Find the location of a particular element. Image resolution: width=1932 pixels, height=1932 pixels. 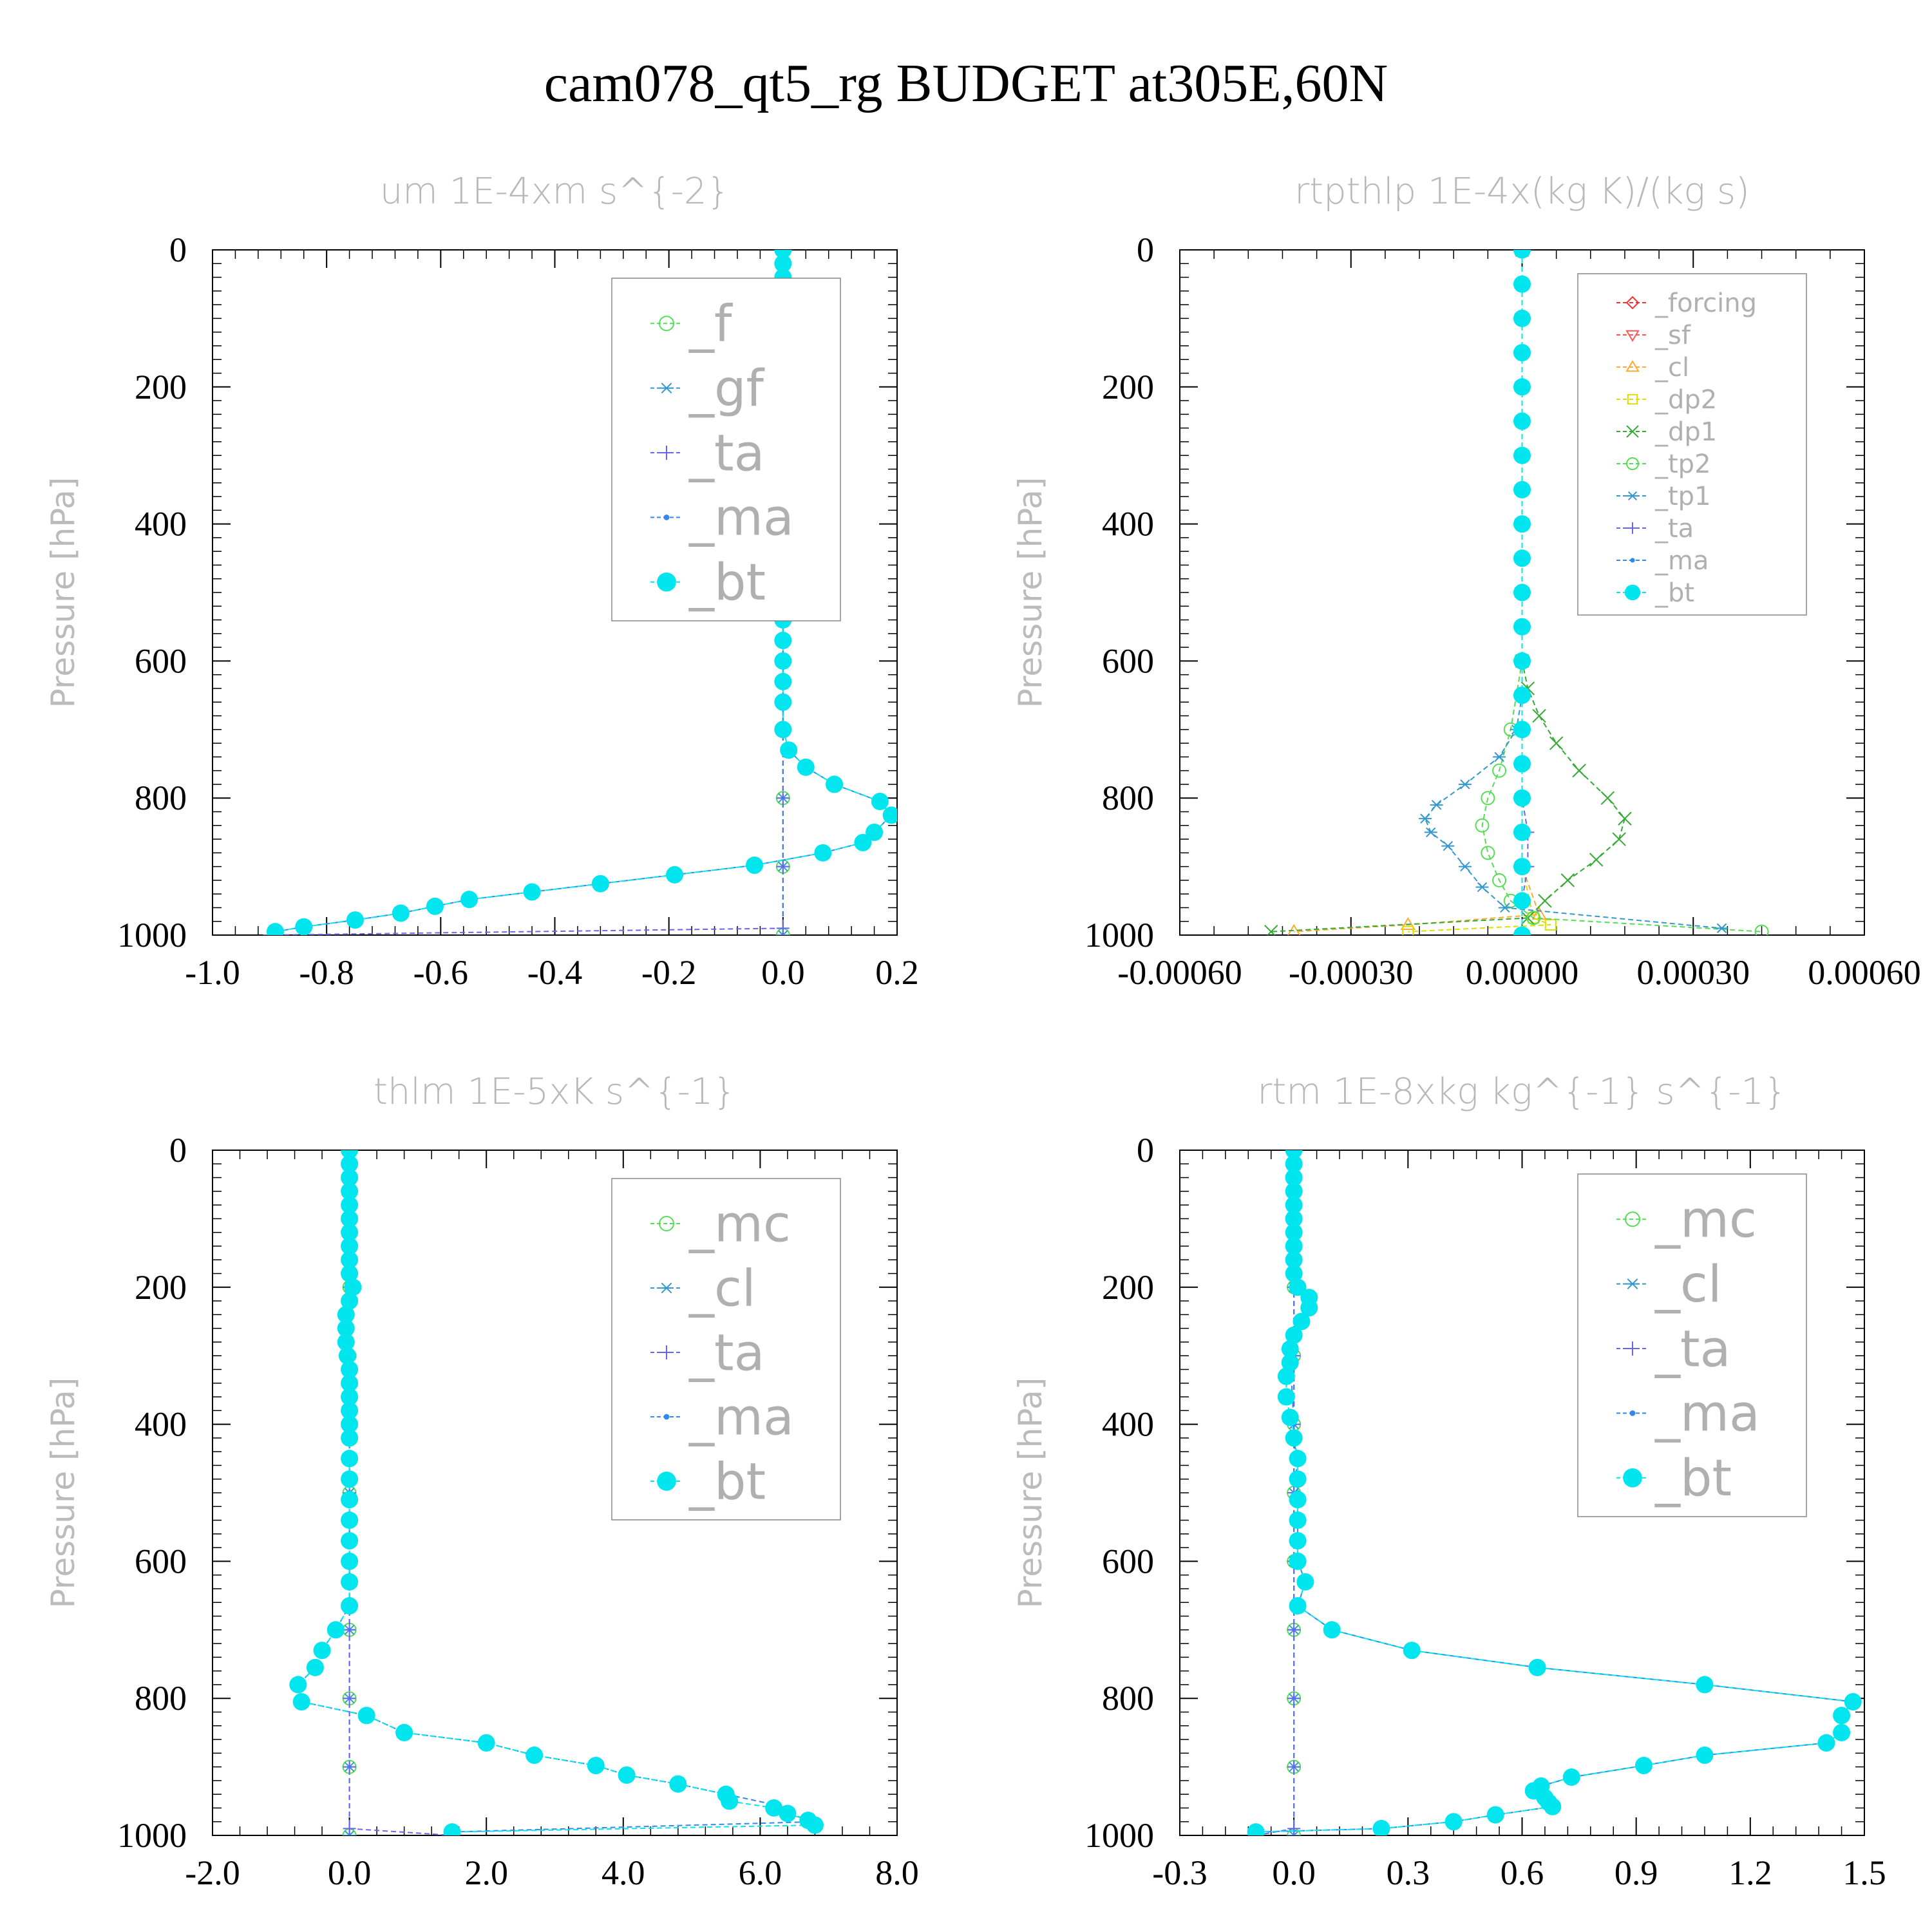

x-tick-label: 0.3 is located at coordinates (1409, 1872).